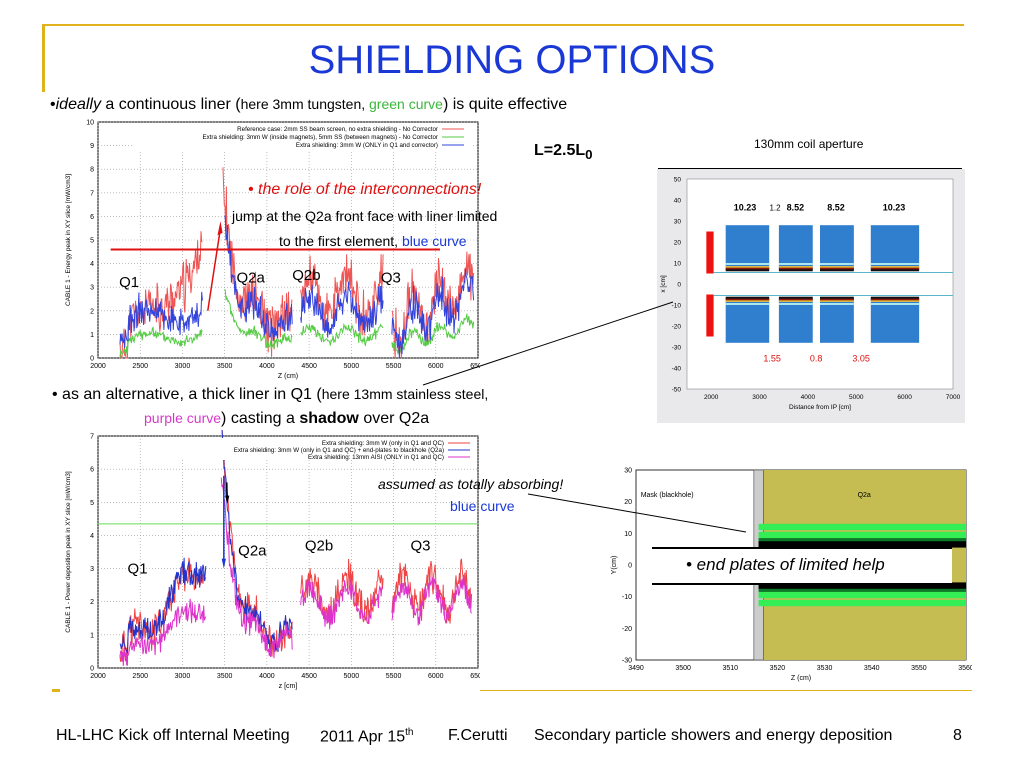 This screenshot has width=1024, height=768. Describe the element at coordinates (394, 676) in the screenshot. I see `plot2-x-tick: 5500` at that location.